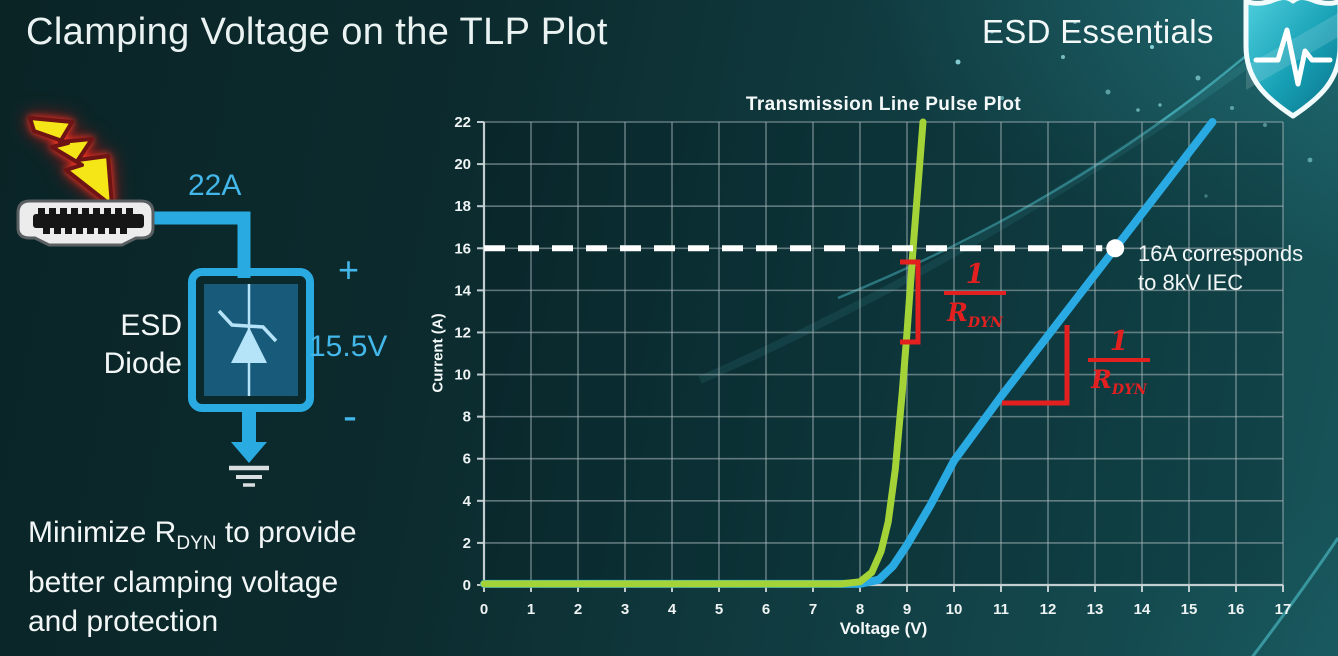  Describe the element at coordinates (672, 609) in the screenshot. I see `x-tick-label: 4` at that location.